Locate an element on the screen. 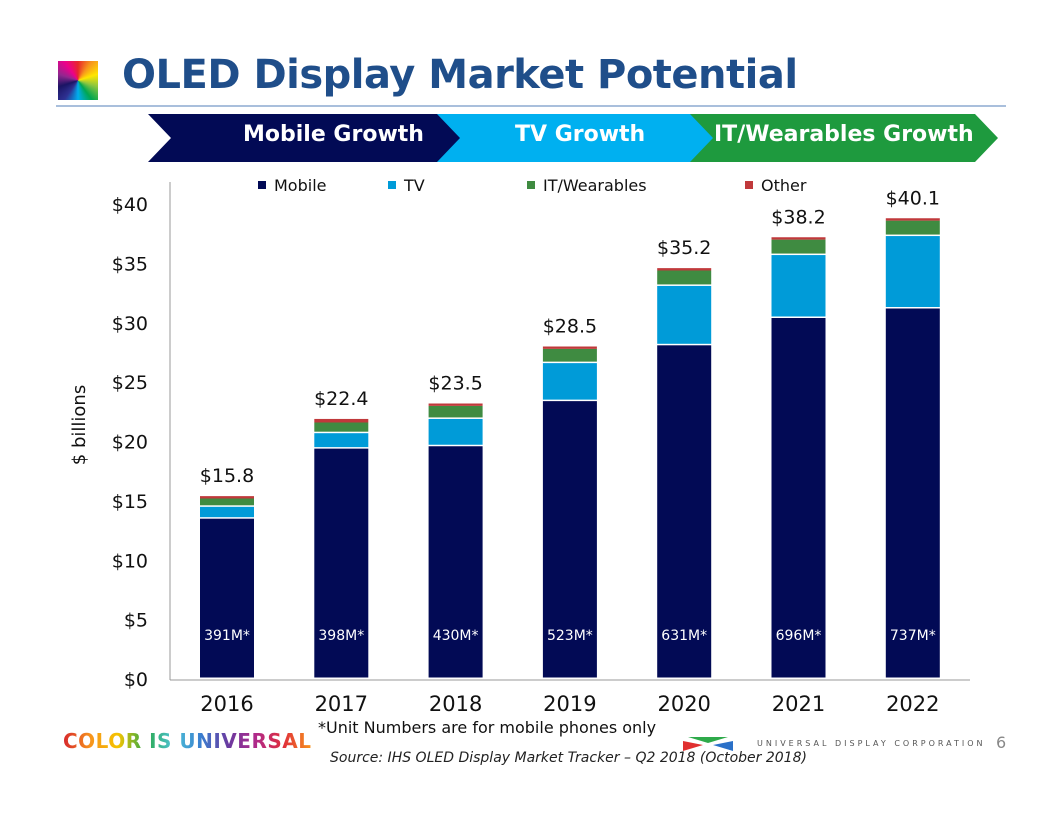 This screenshot has width=1063, height=821. total-label: $22.4 is located at coordinates (341, 399).